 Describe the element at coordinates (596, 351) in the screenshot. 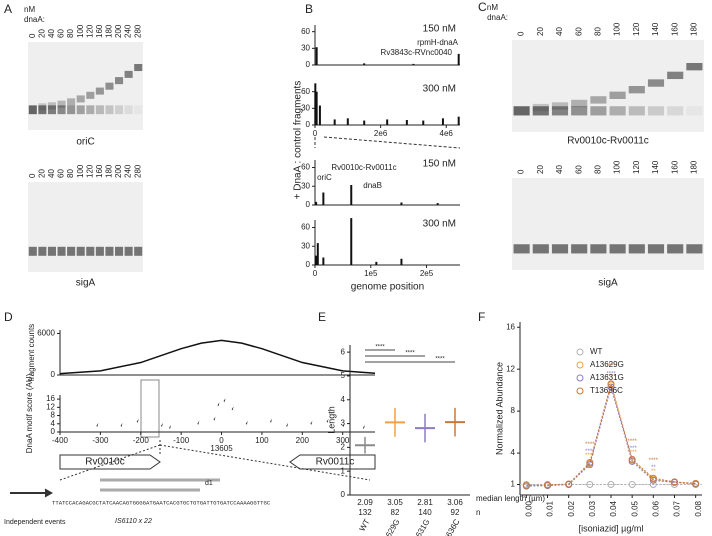

I see `legend-label: WT` at that location.